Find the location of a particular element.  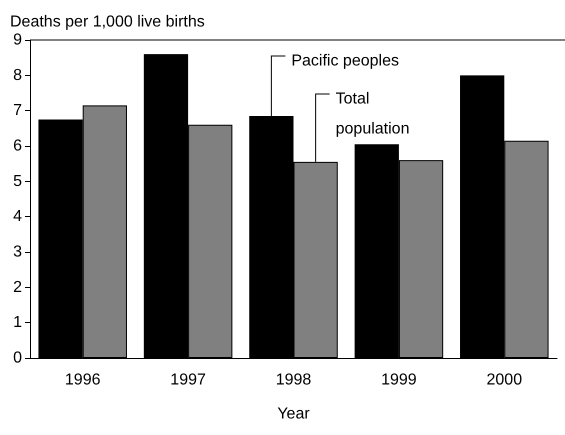

x-axis-title: Year is located at coordinates (293, 414).